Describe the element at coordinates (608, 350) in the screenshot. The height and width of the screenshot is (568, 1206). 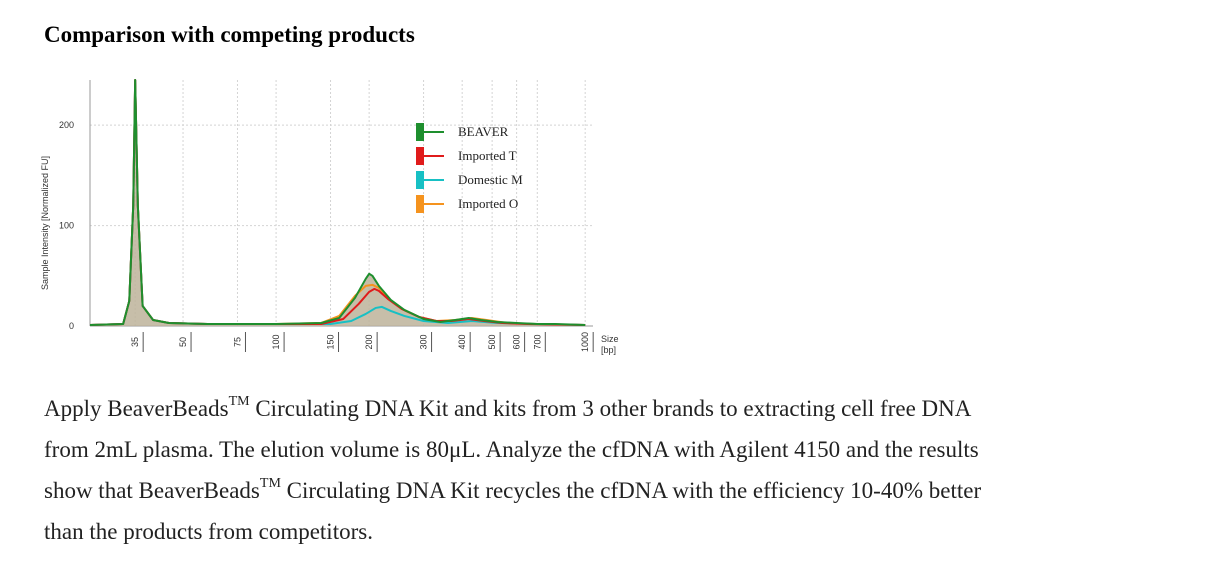
I see `x-axis-unit-suffix: [bp]` at that location.